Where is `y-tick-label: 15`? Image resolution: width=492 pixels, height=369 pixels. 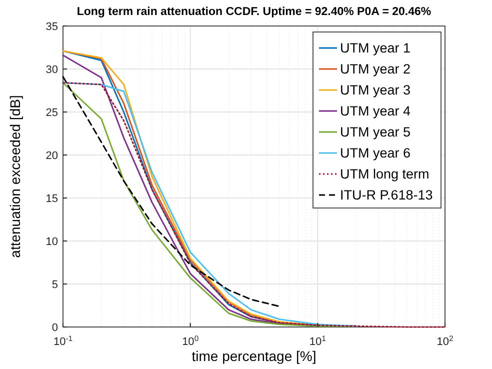 y-tick-label: 15 is located at coordinates (52, 198).